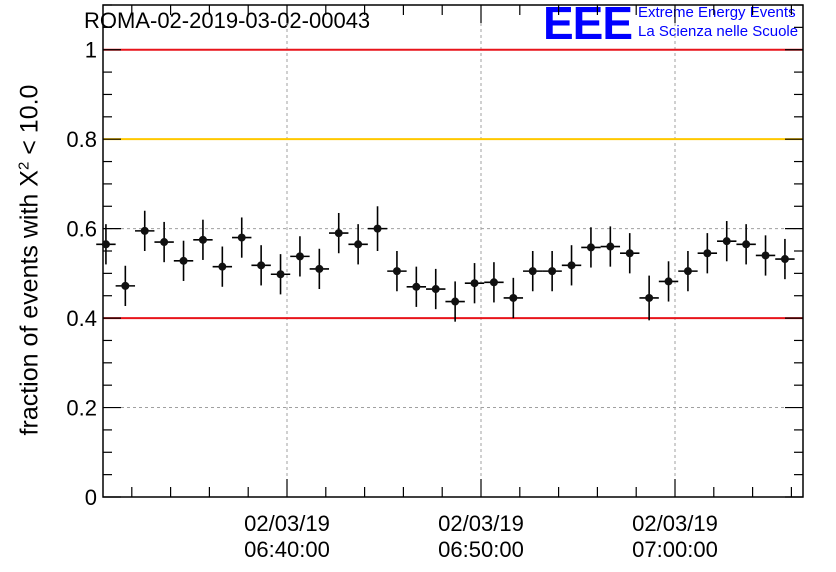  I want to click on x-tick-label-time: 07:00:00, so click(675, 549).